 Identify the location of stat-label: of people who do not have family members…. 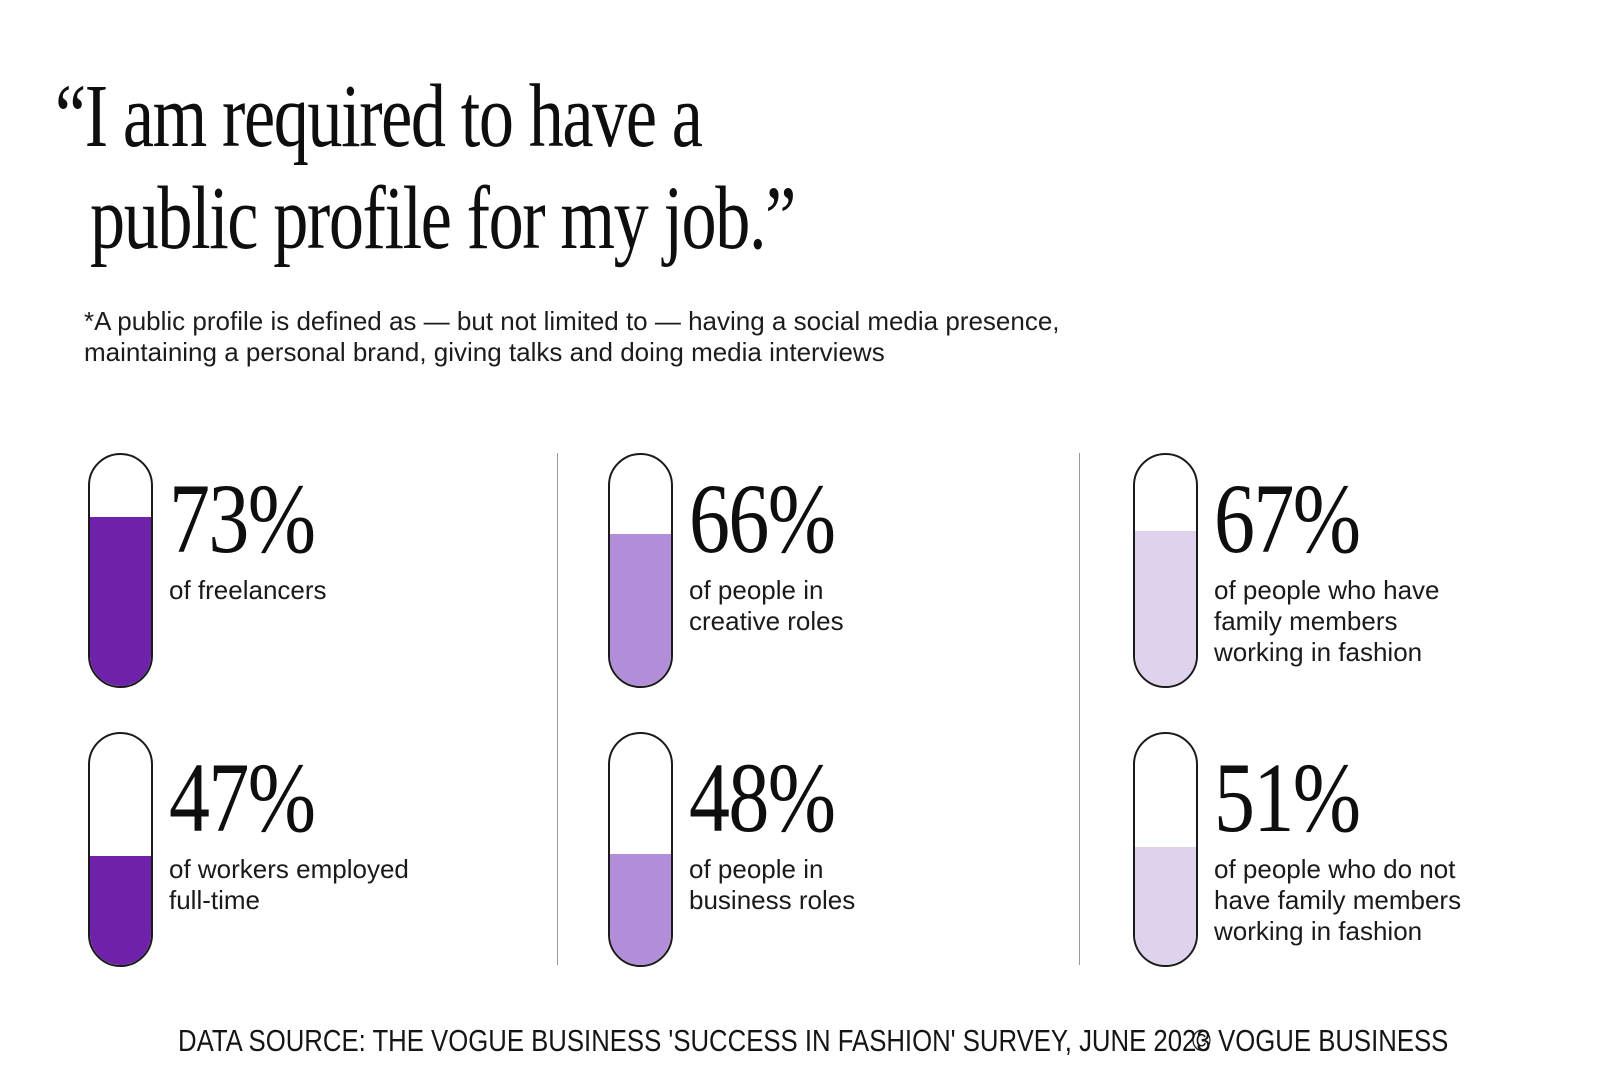
(1338, 900).